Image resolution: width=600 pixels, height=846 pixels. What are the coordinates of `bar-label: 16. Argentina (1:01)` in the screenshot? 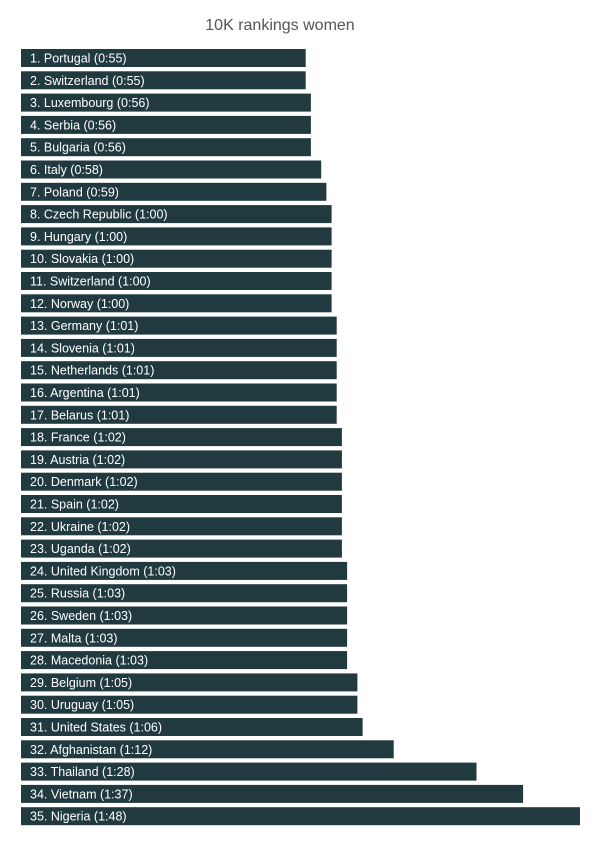 It's located at (85, 393).